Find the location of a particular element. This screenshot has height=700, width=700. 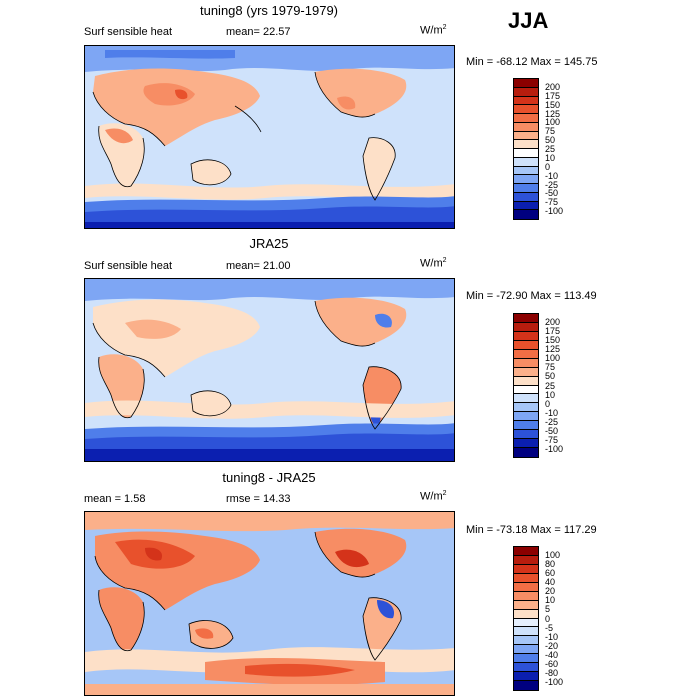

colorbar-tick-label: 75 is located at coordinates (550, 367).